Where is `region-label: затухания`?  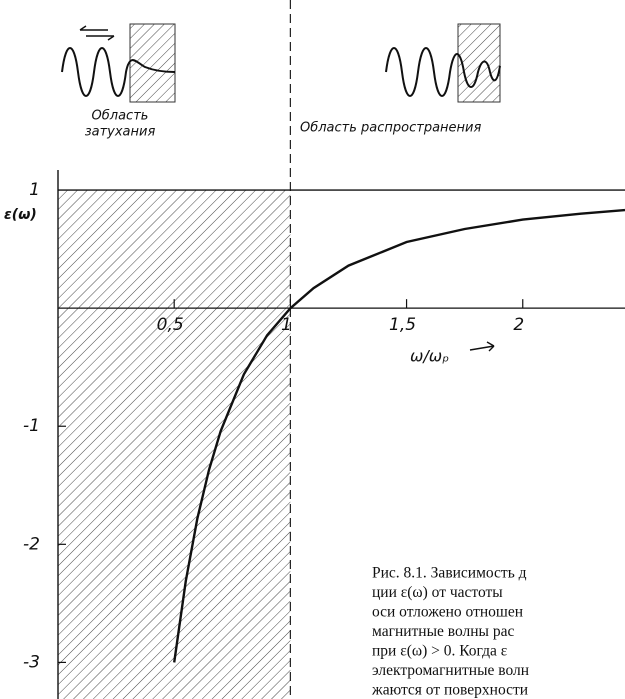
region-label: затухания is located at coordinates (120, 132).